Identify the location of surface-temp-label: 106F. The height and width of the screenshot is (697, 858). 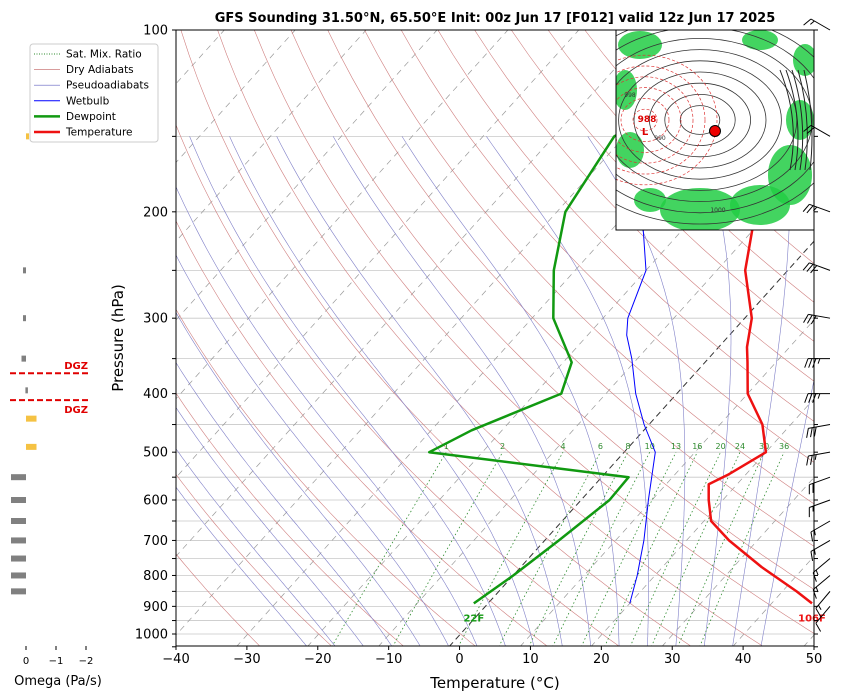
(812, 618).